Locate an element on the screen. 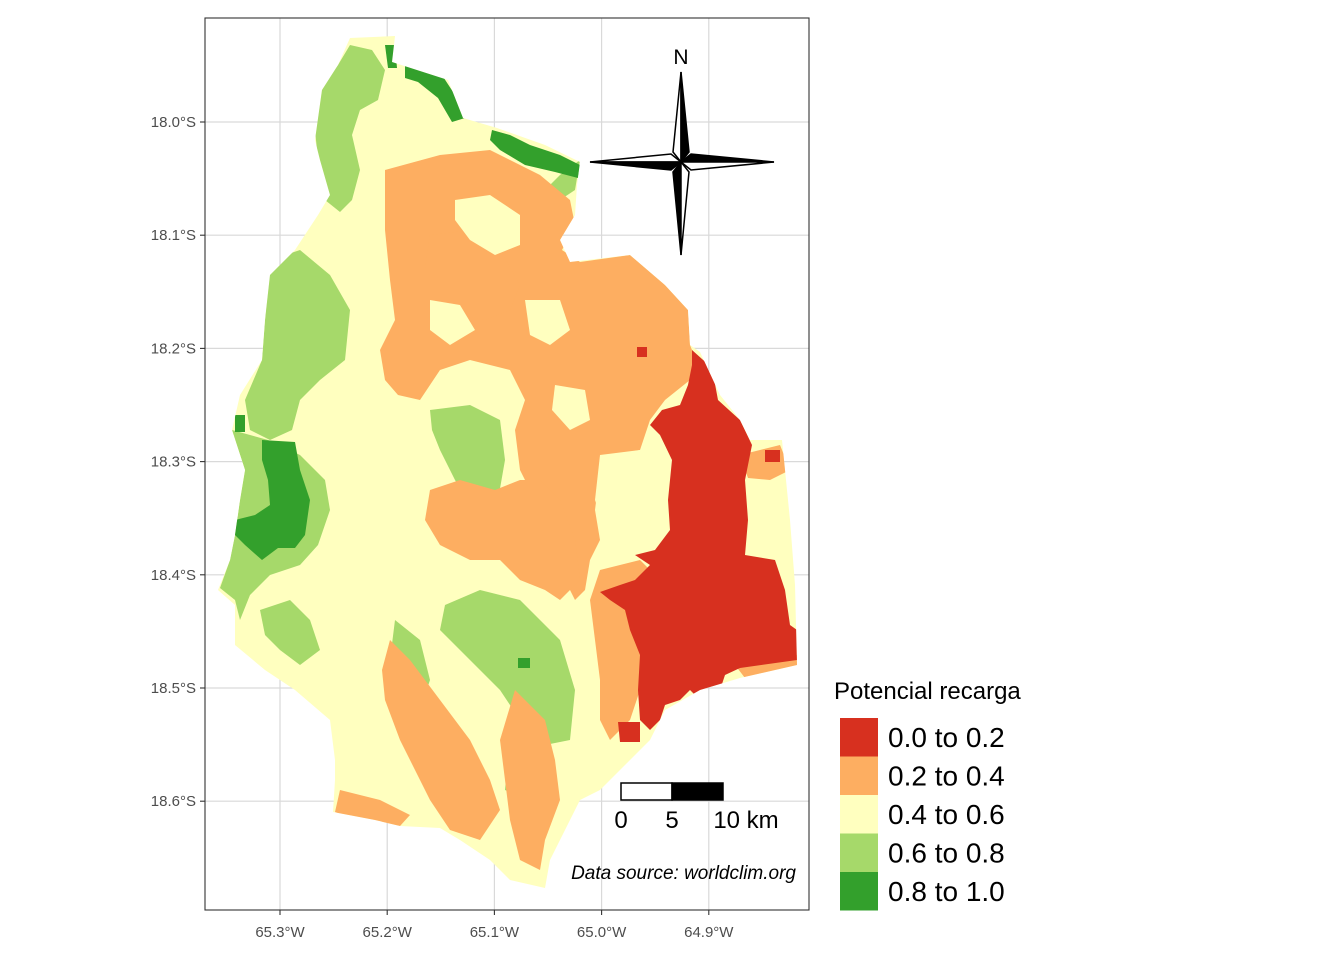 This screenshot has height=960, width=1344. north-arrow: N is located at coordinates (682, 151).